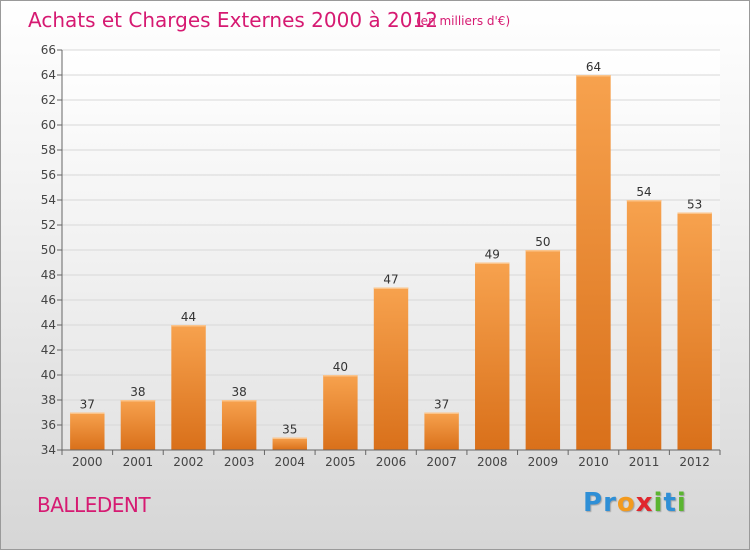 The width and height of the screenshot is (750, 550). I want to click on x-tick-label: 2007, so click(441, 462).